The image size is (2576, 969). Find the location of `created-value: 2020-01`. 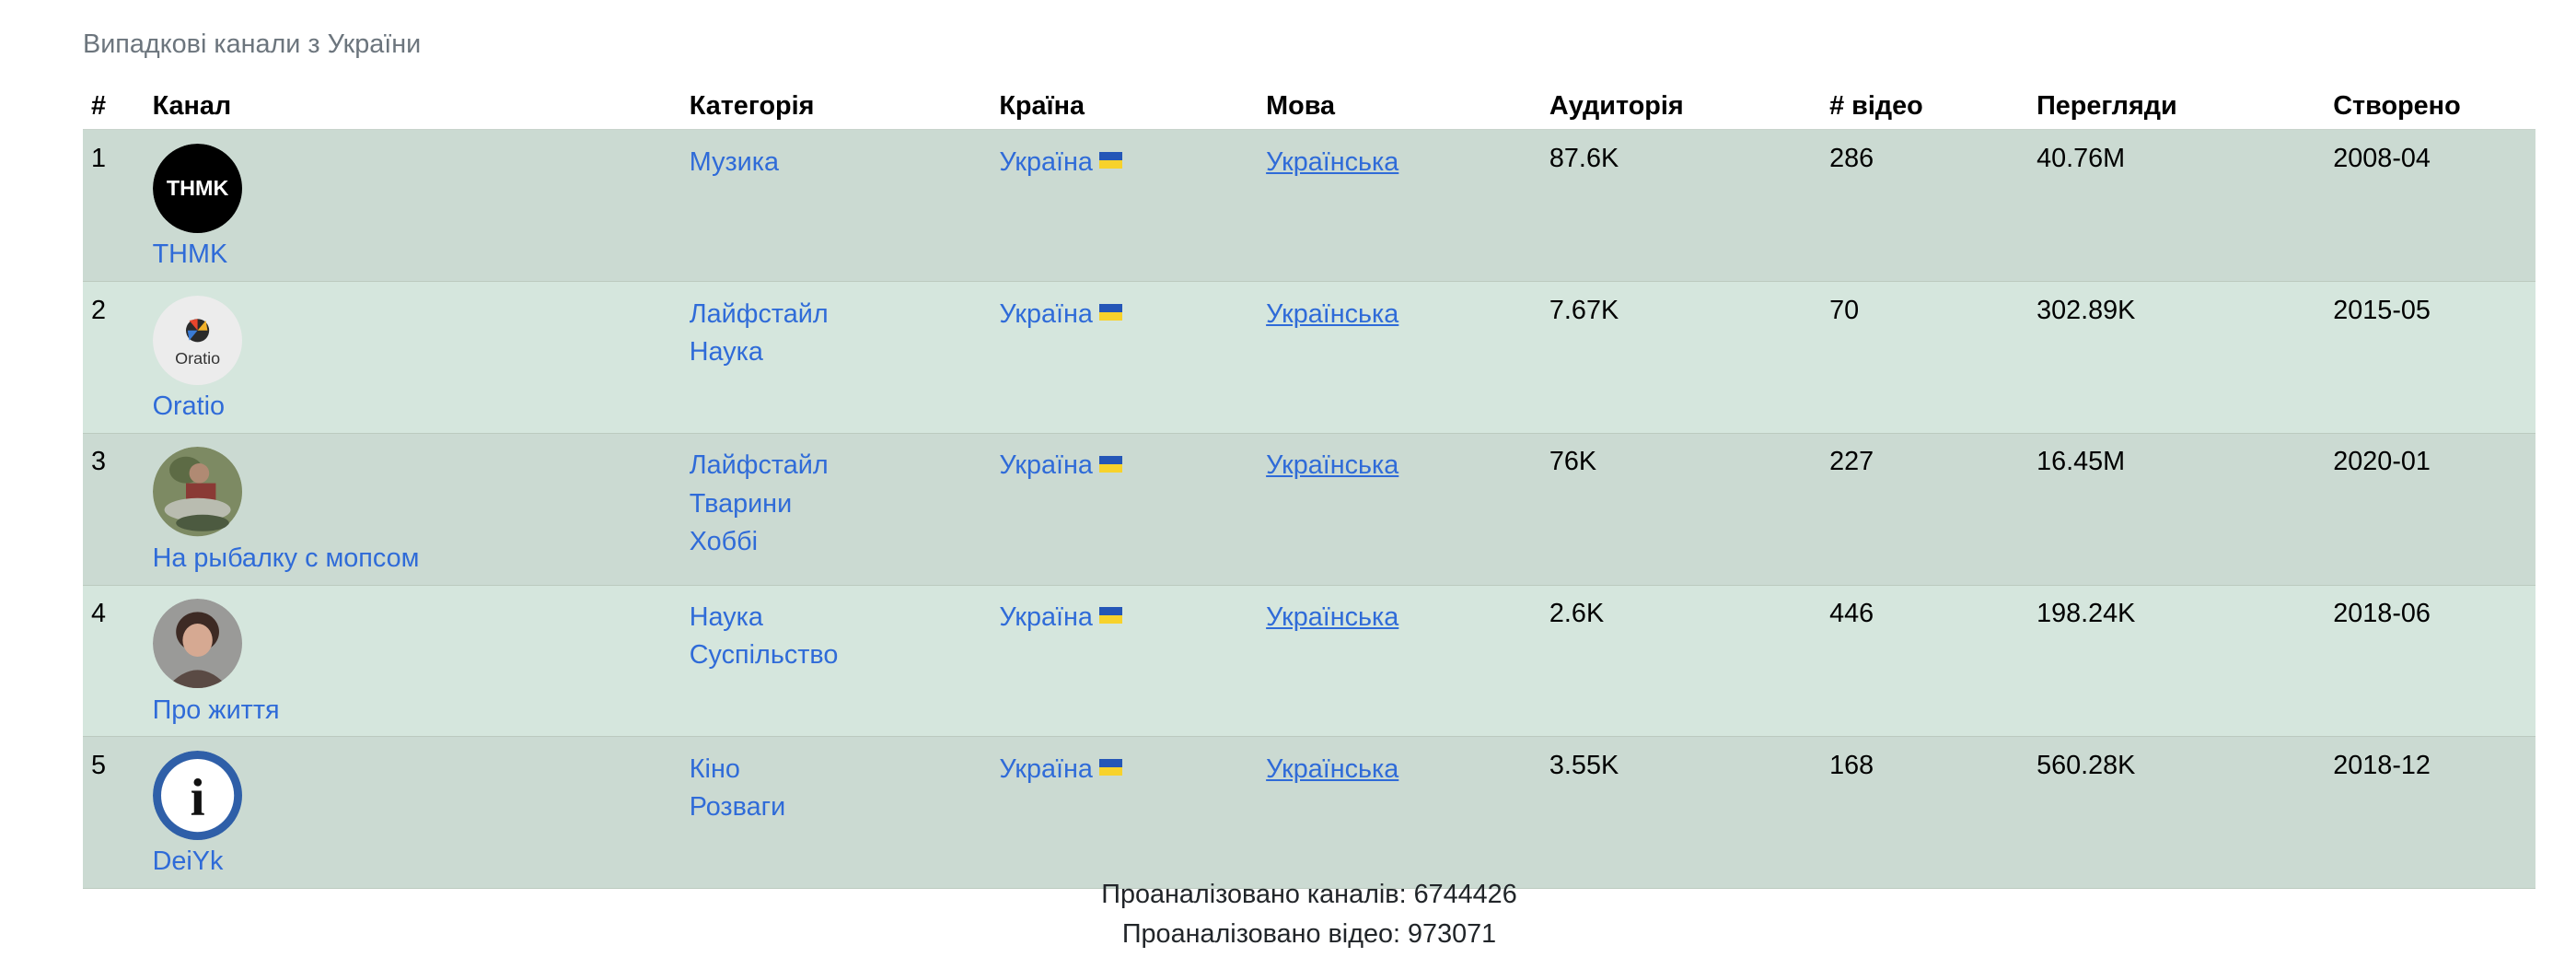

created-value: 2020-01 is located at coordinates (2430, 509).